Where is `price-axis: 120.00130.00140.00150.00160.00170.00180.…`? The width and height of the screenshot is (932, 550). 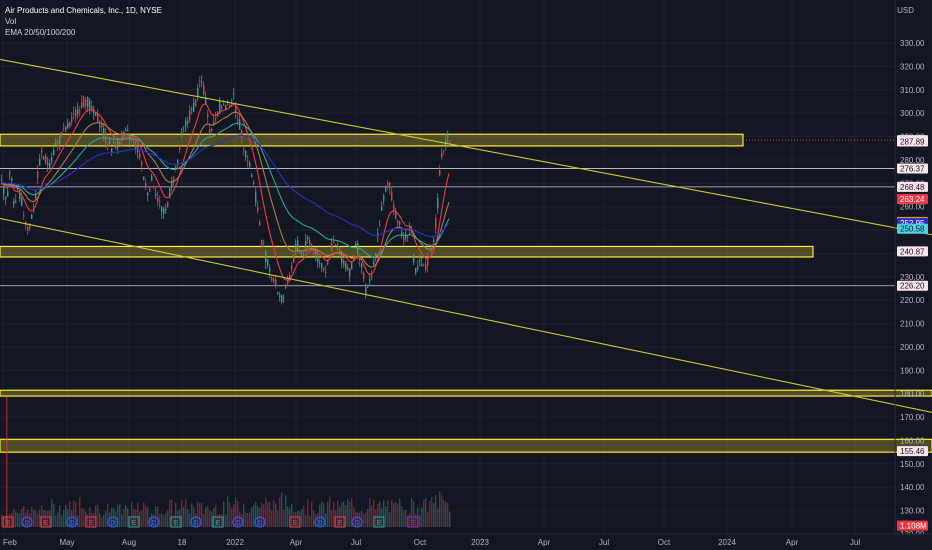
price-axis: 120.00130.00140.00150.00160.00170.00180.… is located at coordinates (909, 275).